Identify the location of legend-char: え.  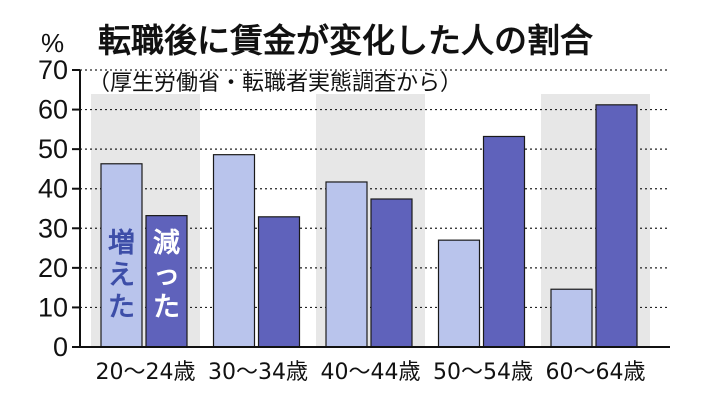
(121, 275).